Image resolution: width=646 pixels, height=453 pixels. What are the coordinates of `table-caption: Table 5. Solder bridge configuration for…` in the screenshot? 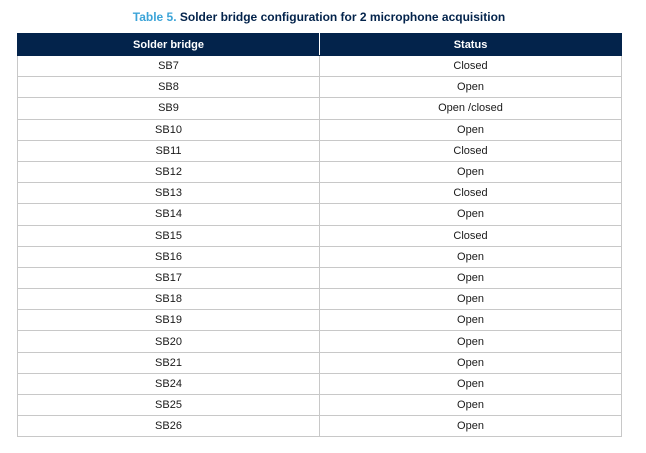 It's located at (319, 17).